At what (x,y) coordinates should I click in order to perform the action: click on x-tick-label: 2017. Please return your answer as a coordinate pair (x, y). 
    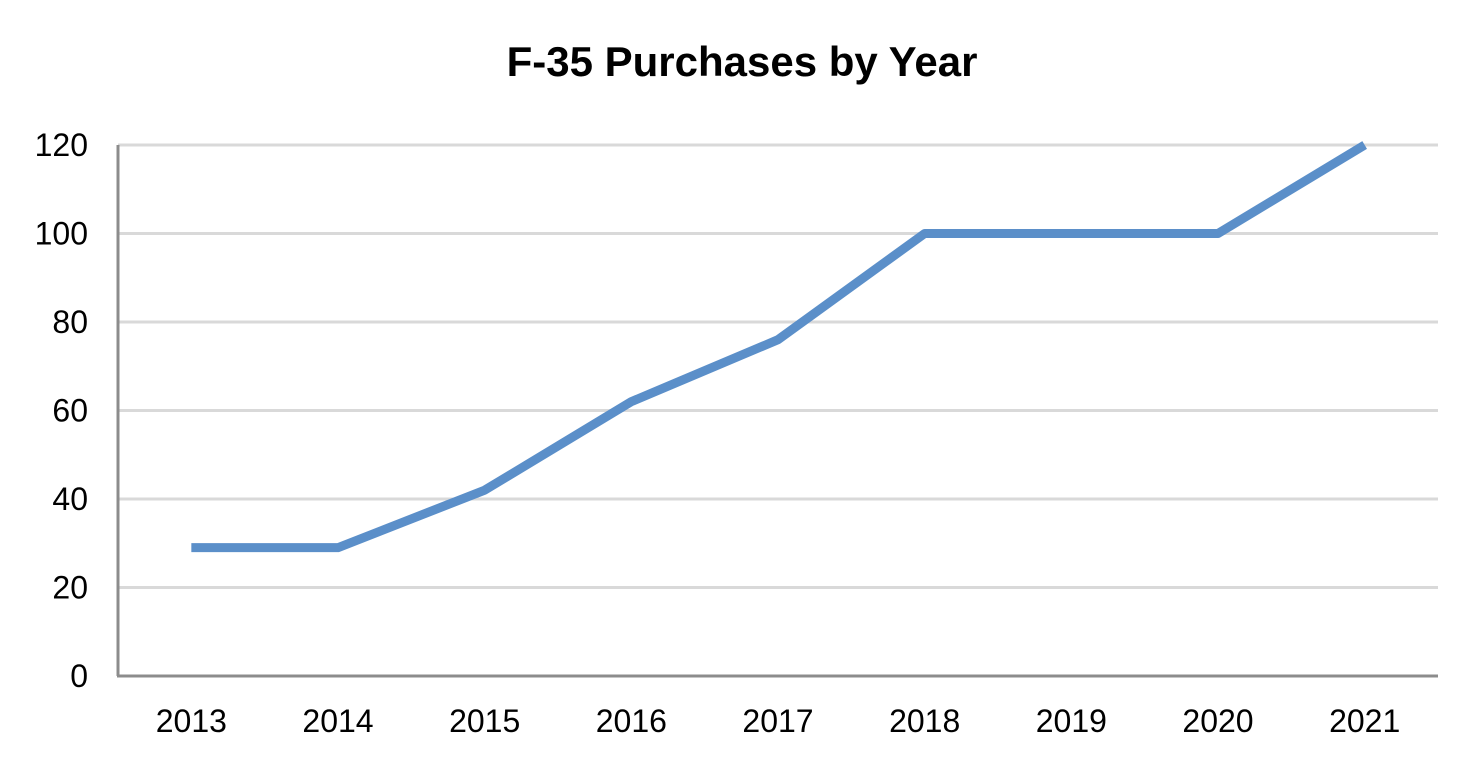
    Looking at the image, I should click on (777, 721).